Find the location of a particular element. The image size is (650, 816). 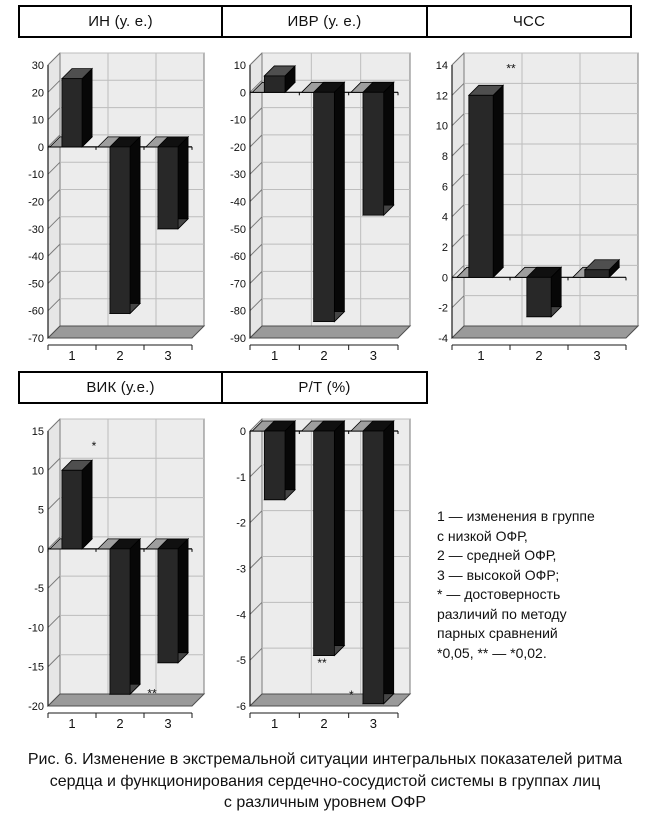

panel-title-ivr: ИВР (у. е.) is located at coordinates (325, 21).